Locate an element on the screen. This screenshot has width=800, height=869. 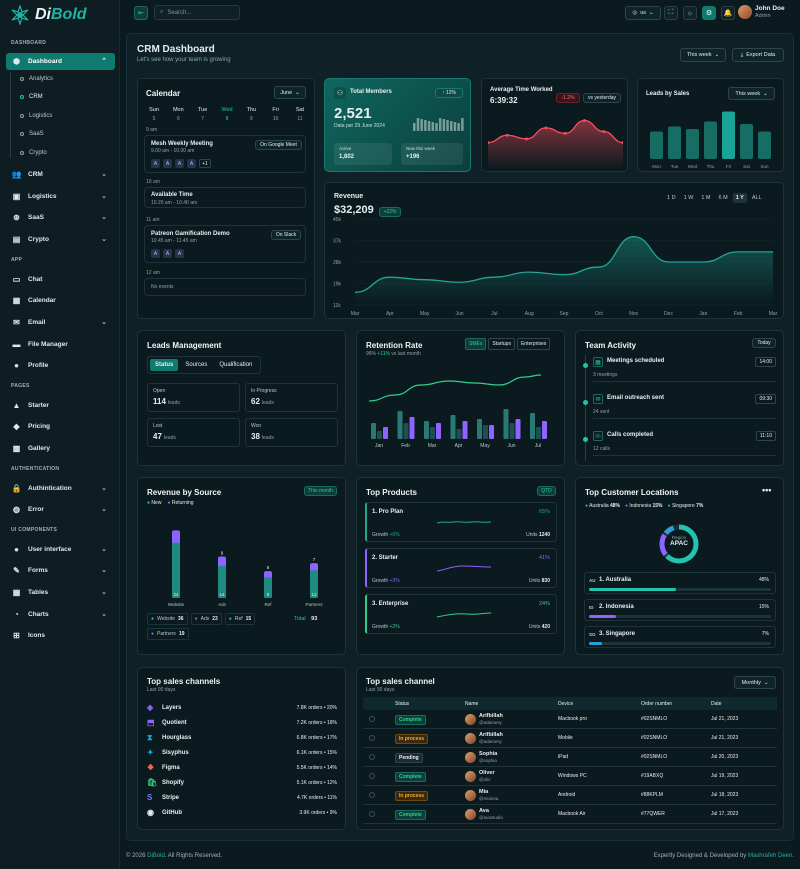
location-row: AU 1. Australia 48% is located at coordinates (680, 583).